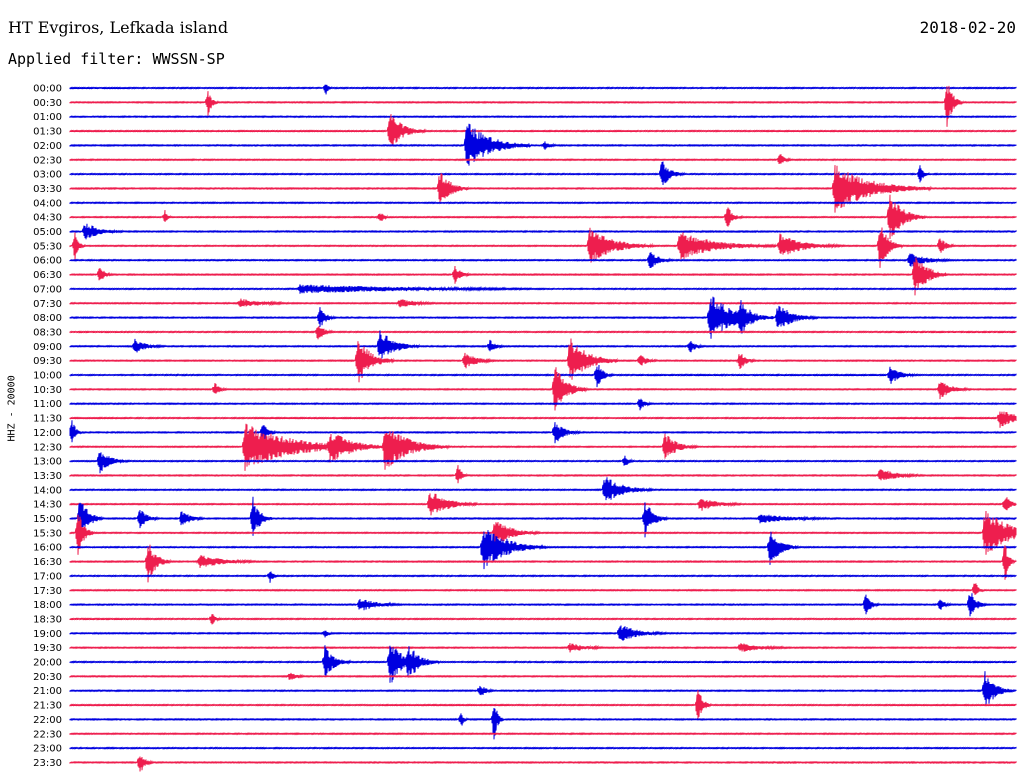 The height and width of the screenshot is (780, 1024). Describe the element at coordinates (47, 332) in the screenshot. I see `time-label: 08:30` at that location.